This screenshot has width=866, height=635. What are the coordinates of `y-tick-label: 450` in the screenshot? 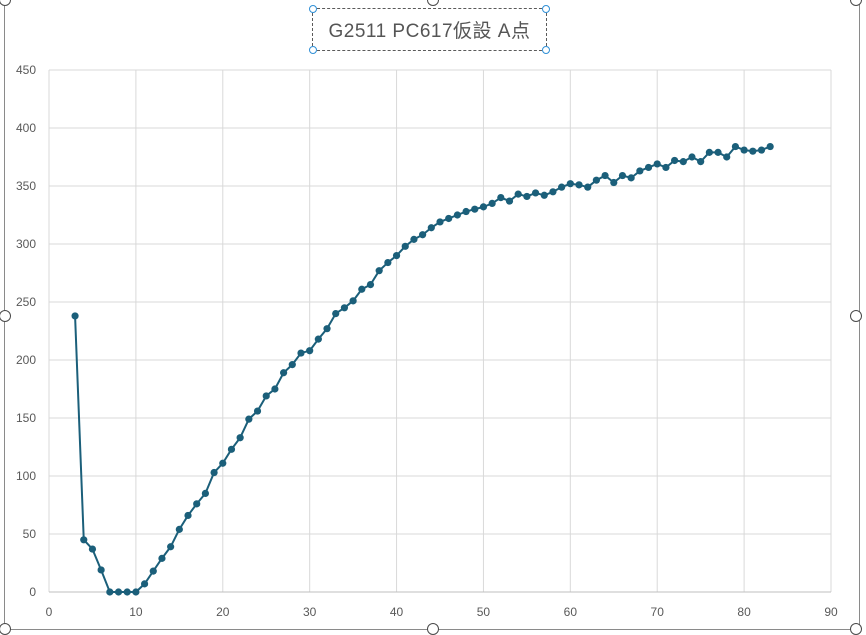 It's located at (26, 70).